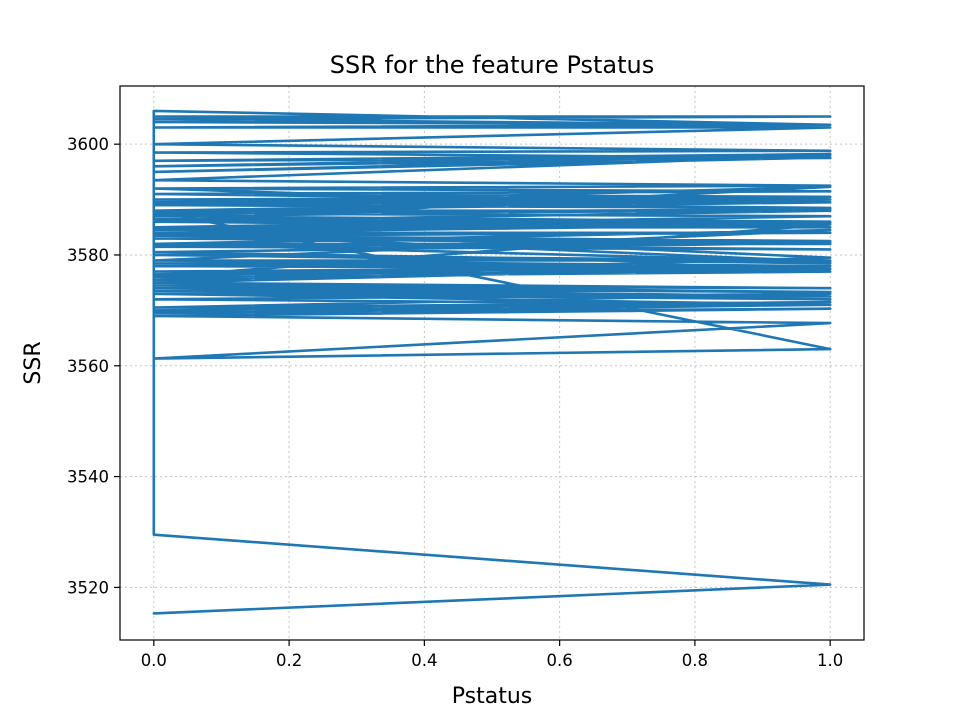 This screenshot has width=960, height=720. Describe the element at coordinates (33, 362) in the screenshot. I see `y-axis-label: SSR` at that location.